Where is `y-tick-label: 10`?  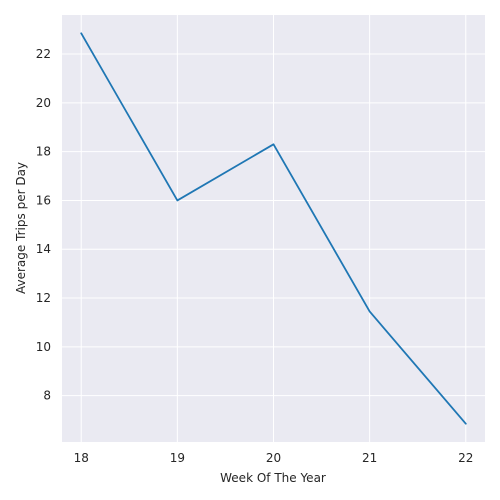
y-tick-label: 10 is located at coordinates (43, 347).